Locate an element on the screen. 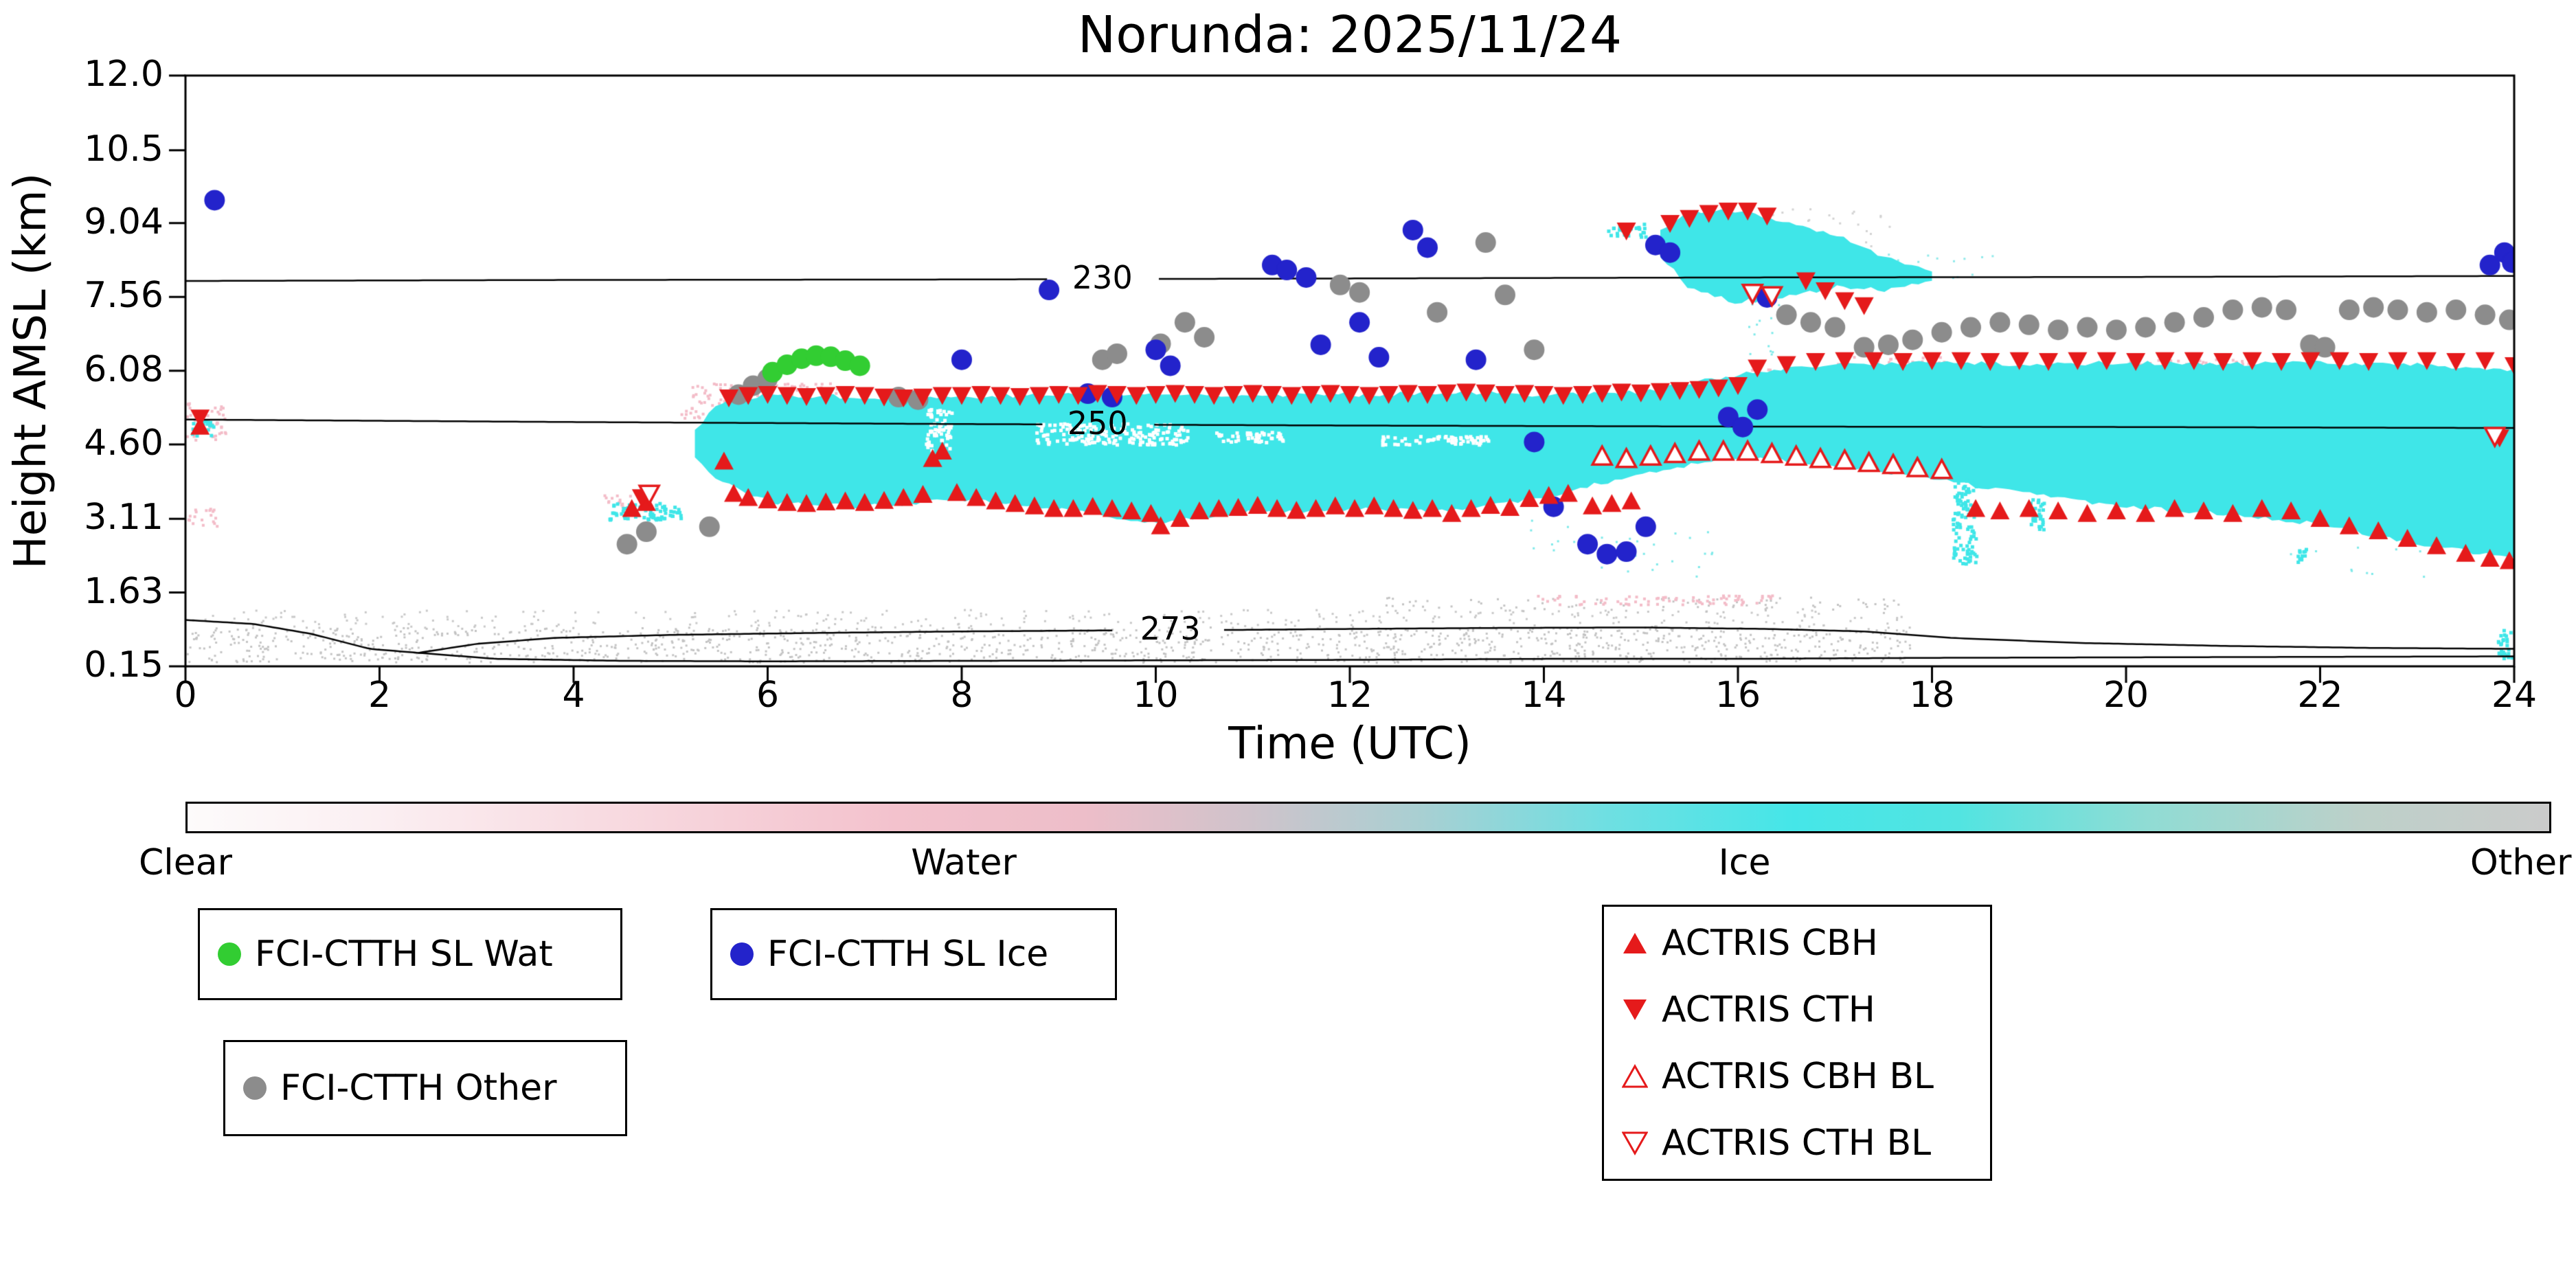 This screenshot has width=2576, height=1288. blue-circle-marker-icon is located at coordinates (742, 954).